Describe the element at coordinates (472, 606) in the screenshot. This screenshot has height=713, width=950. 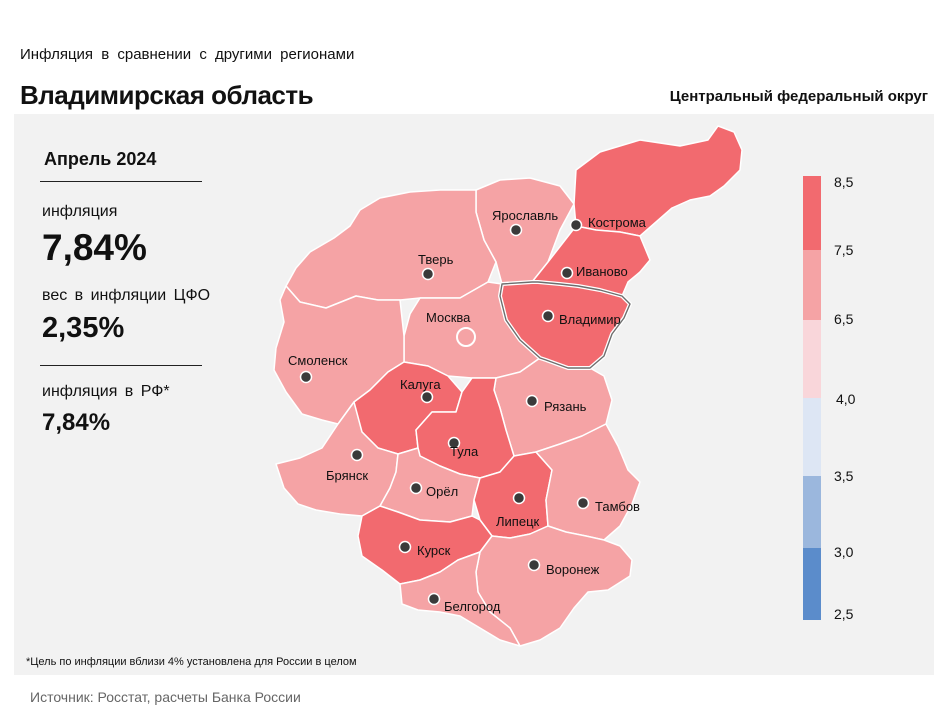
I see `region-label: Белгород` at that location.